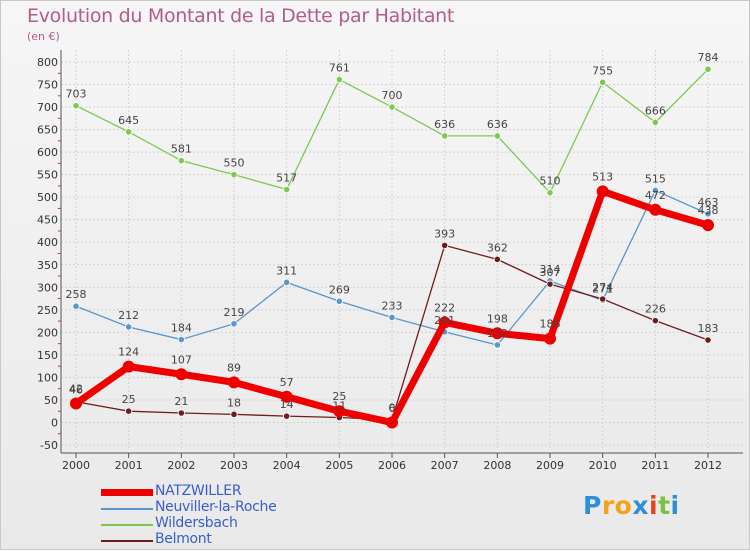  What do you see at coordinates (286, 270) in the screenshot?
I see `data-label: 311` at bounding box center [286, 270].